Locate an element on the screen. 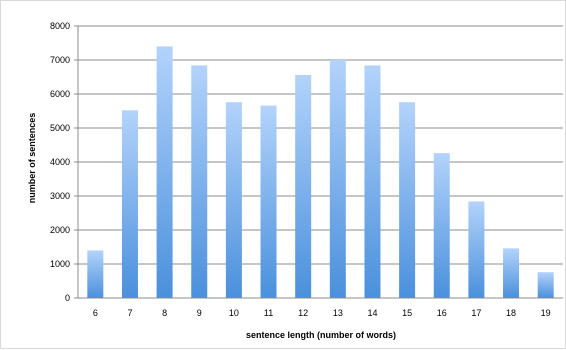 This screenshot has width=566, height=350. x-tick-label: 11 is located at coordinates (268, 313).